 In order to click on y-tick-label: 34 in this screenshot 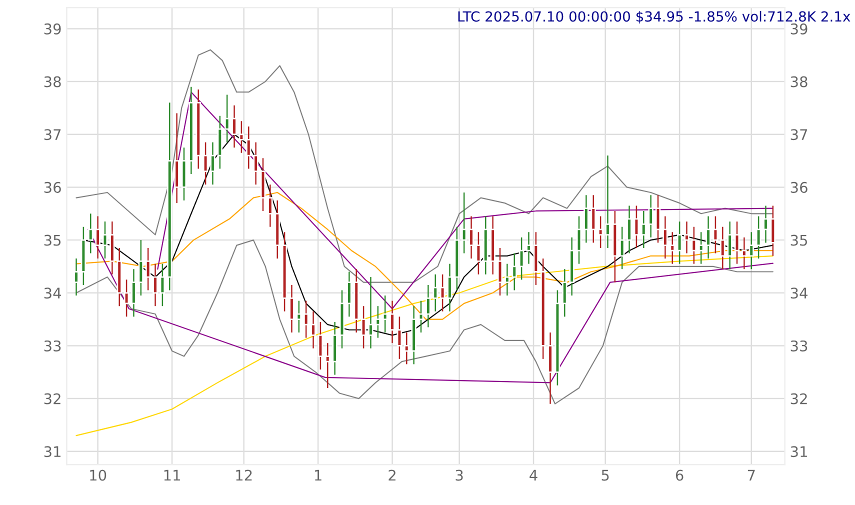, I will do `click(53, 293)`.